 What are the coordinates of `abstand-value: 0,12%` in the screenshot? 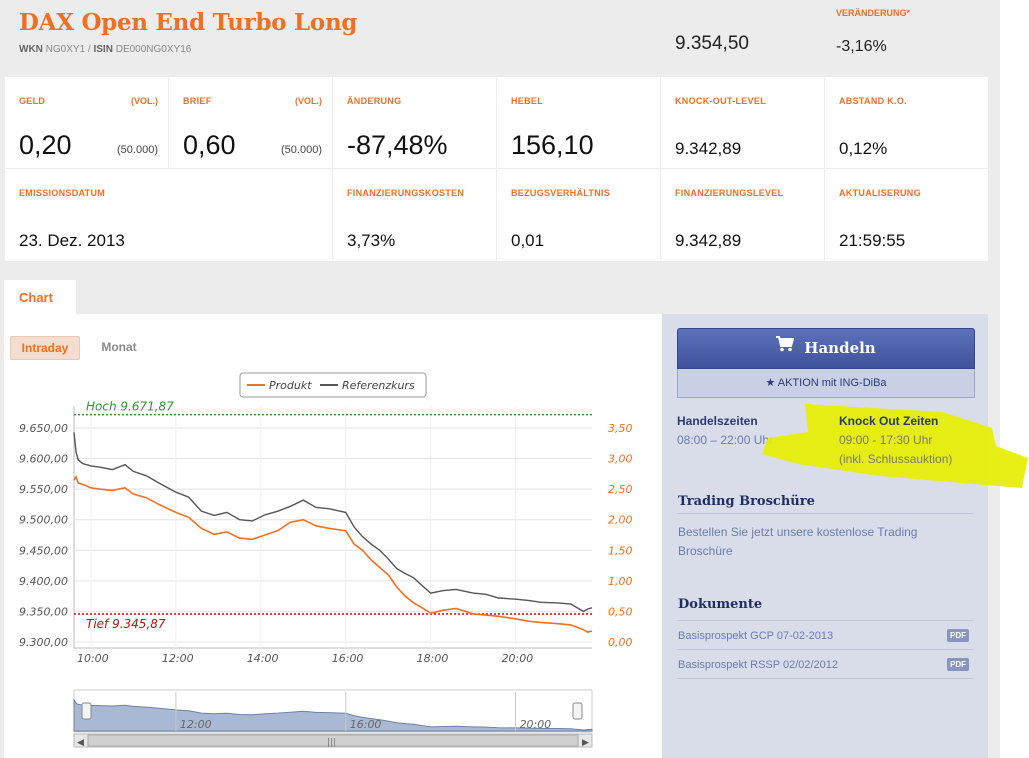 It's located at (863, 148).